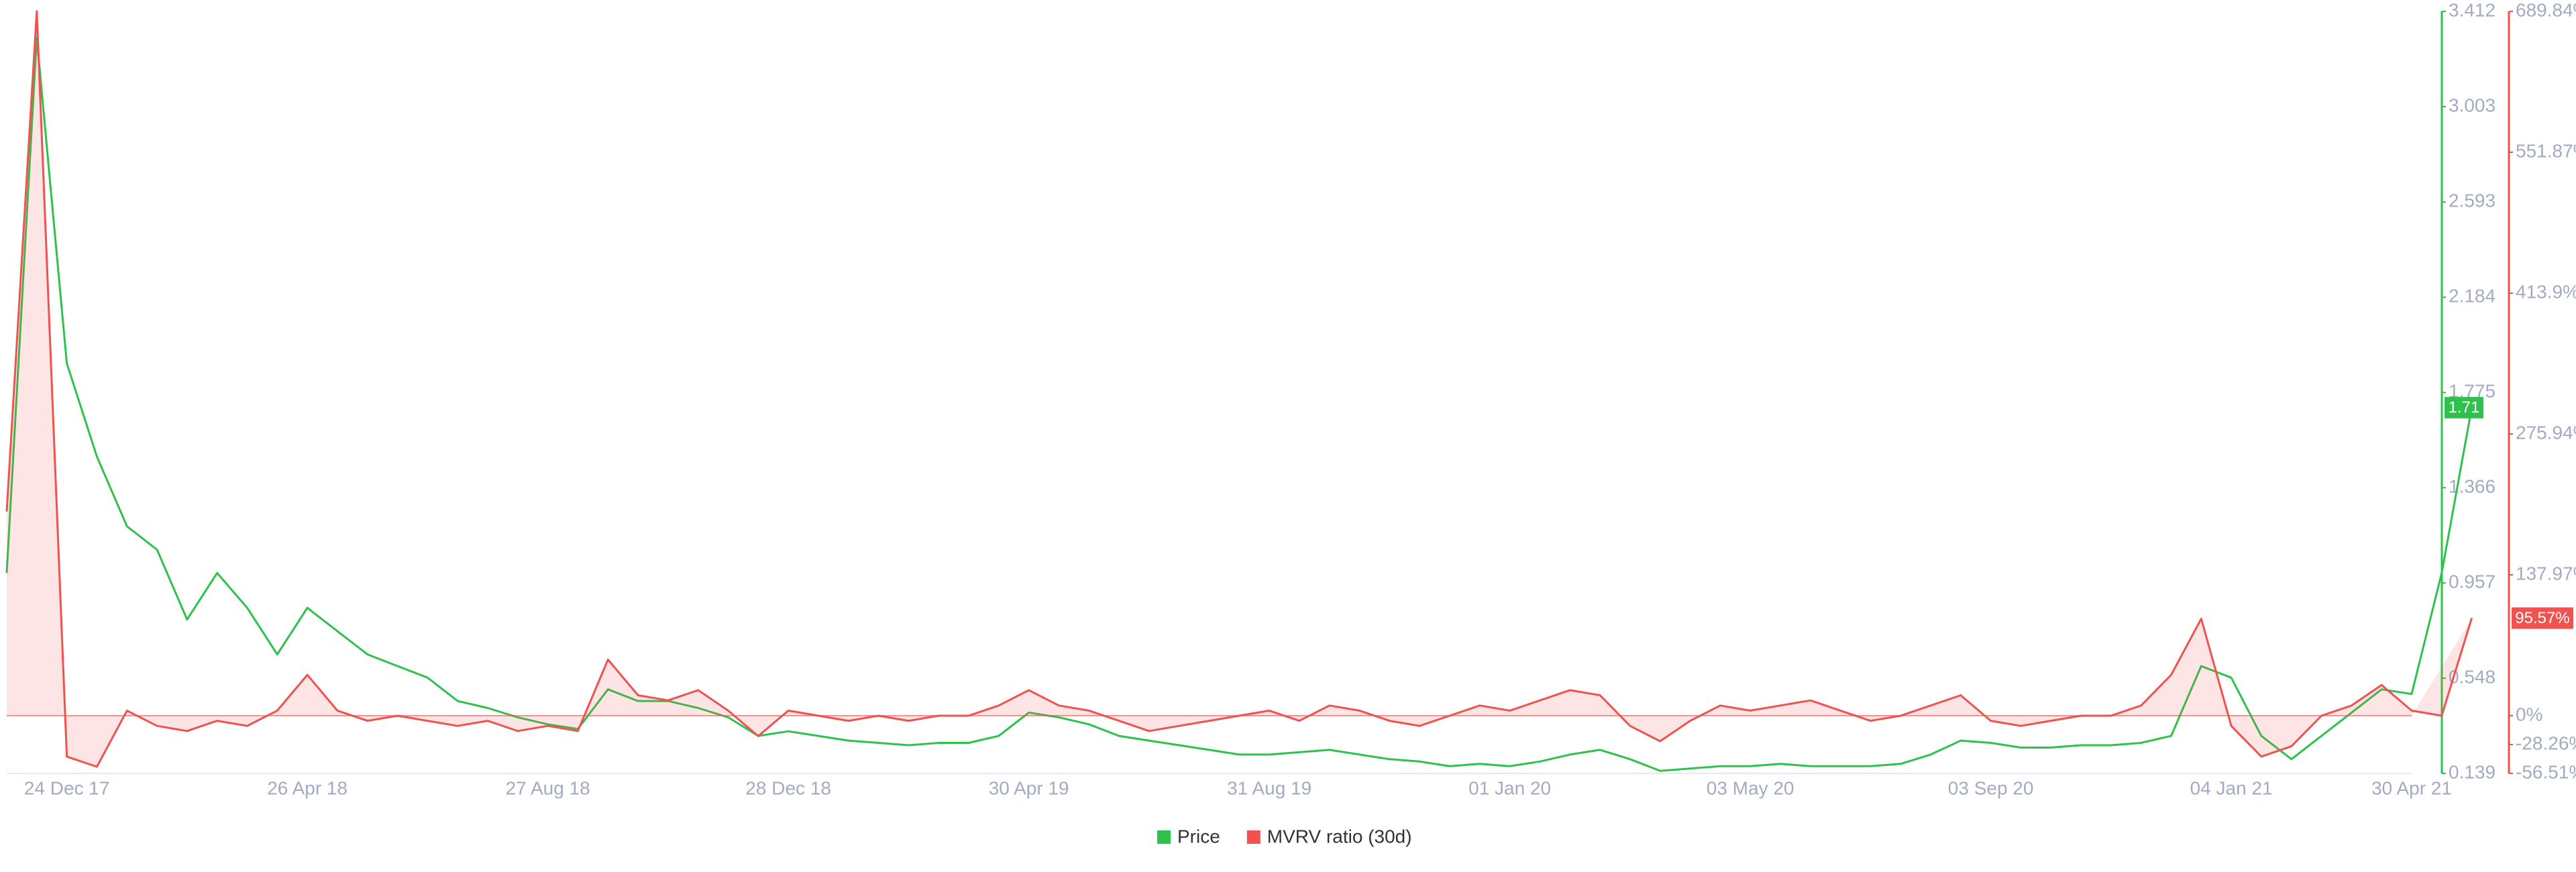  What do you see at coordinates (67, 788) in the screenshot?
I see `x-tick-label: 24 Dec 17` at bounding box center [67, 788].